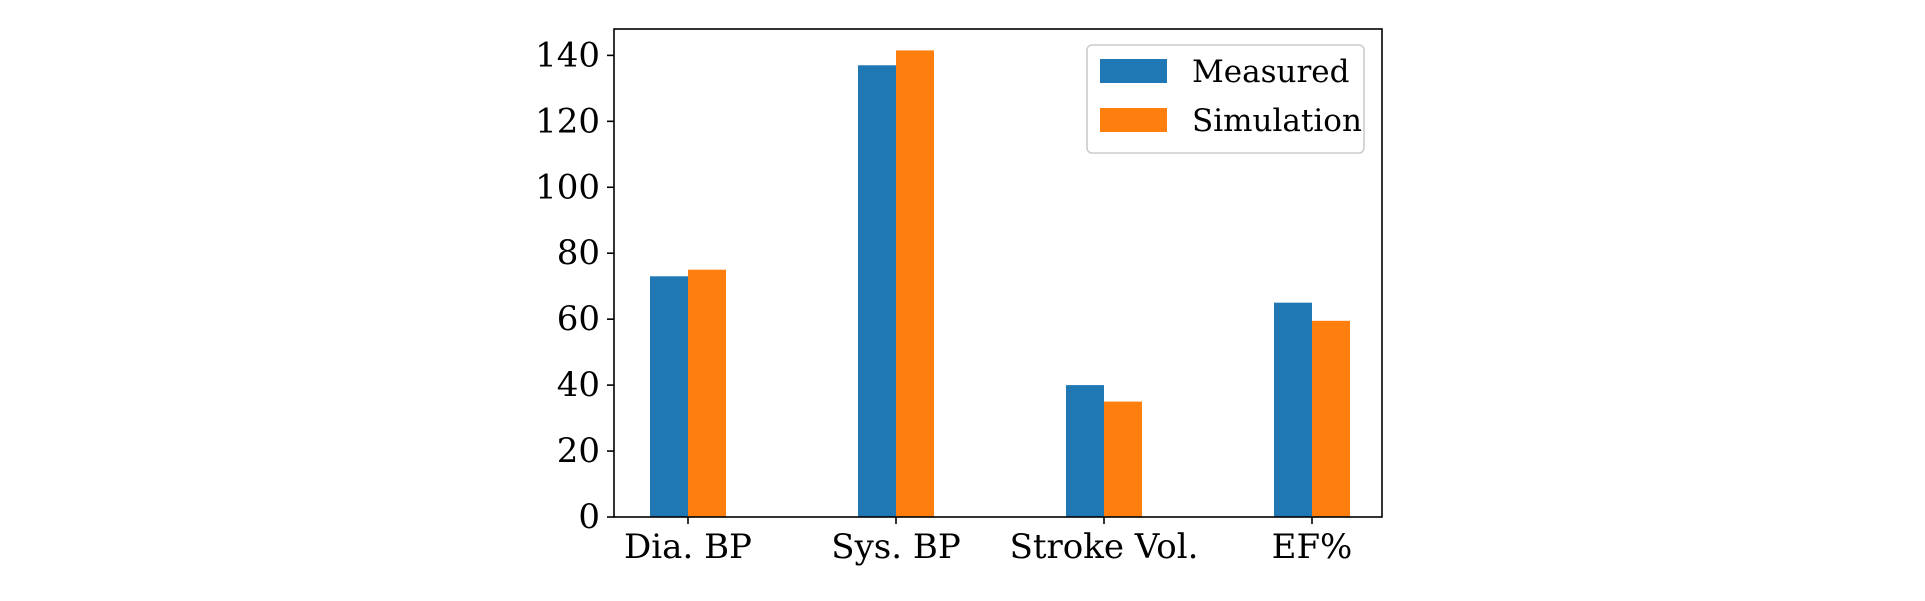  I want to click on y-tick-label: 40, so click(578, 385).